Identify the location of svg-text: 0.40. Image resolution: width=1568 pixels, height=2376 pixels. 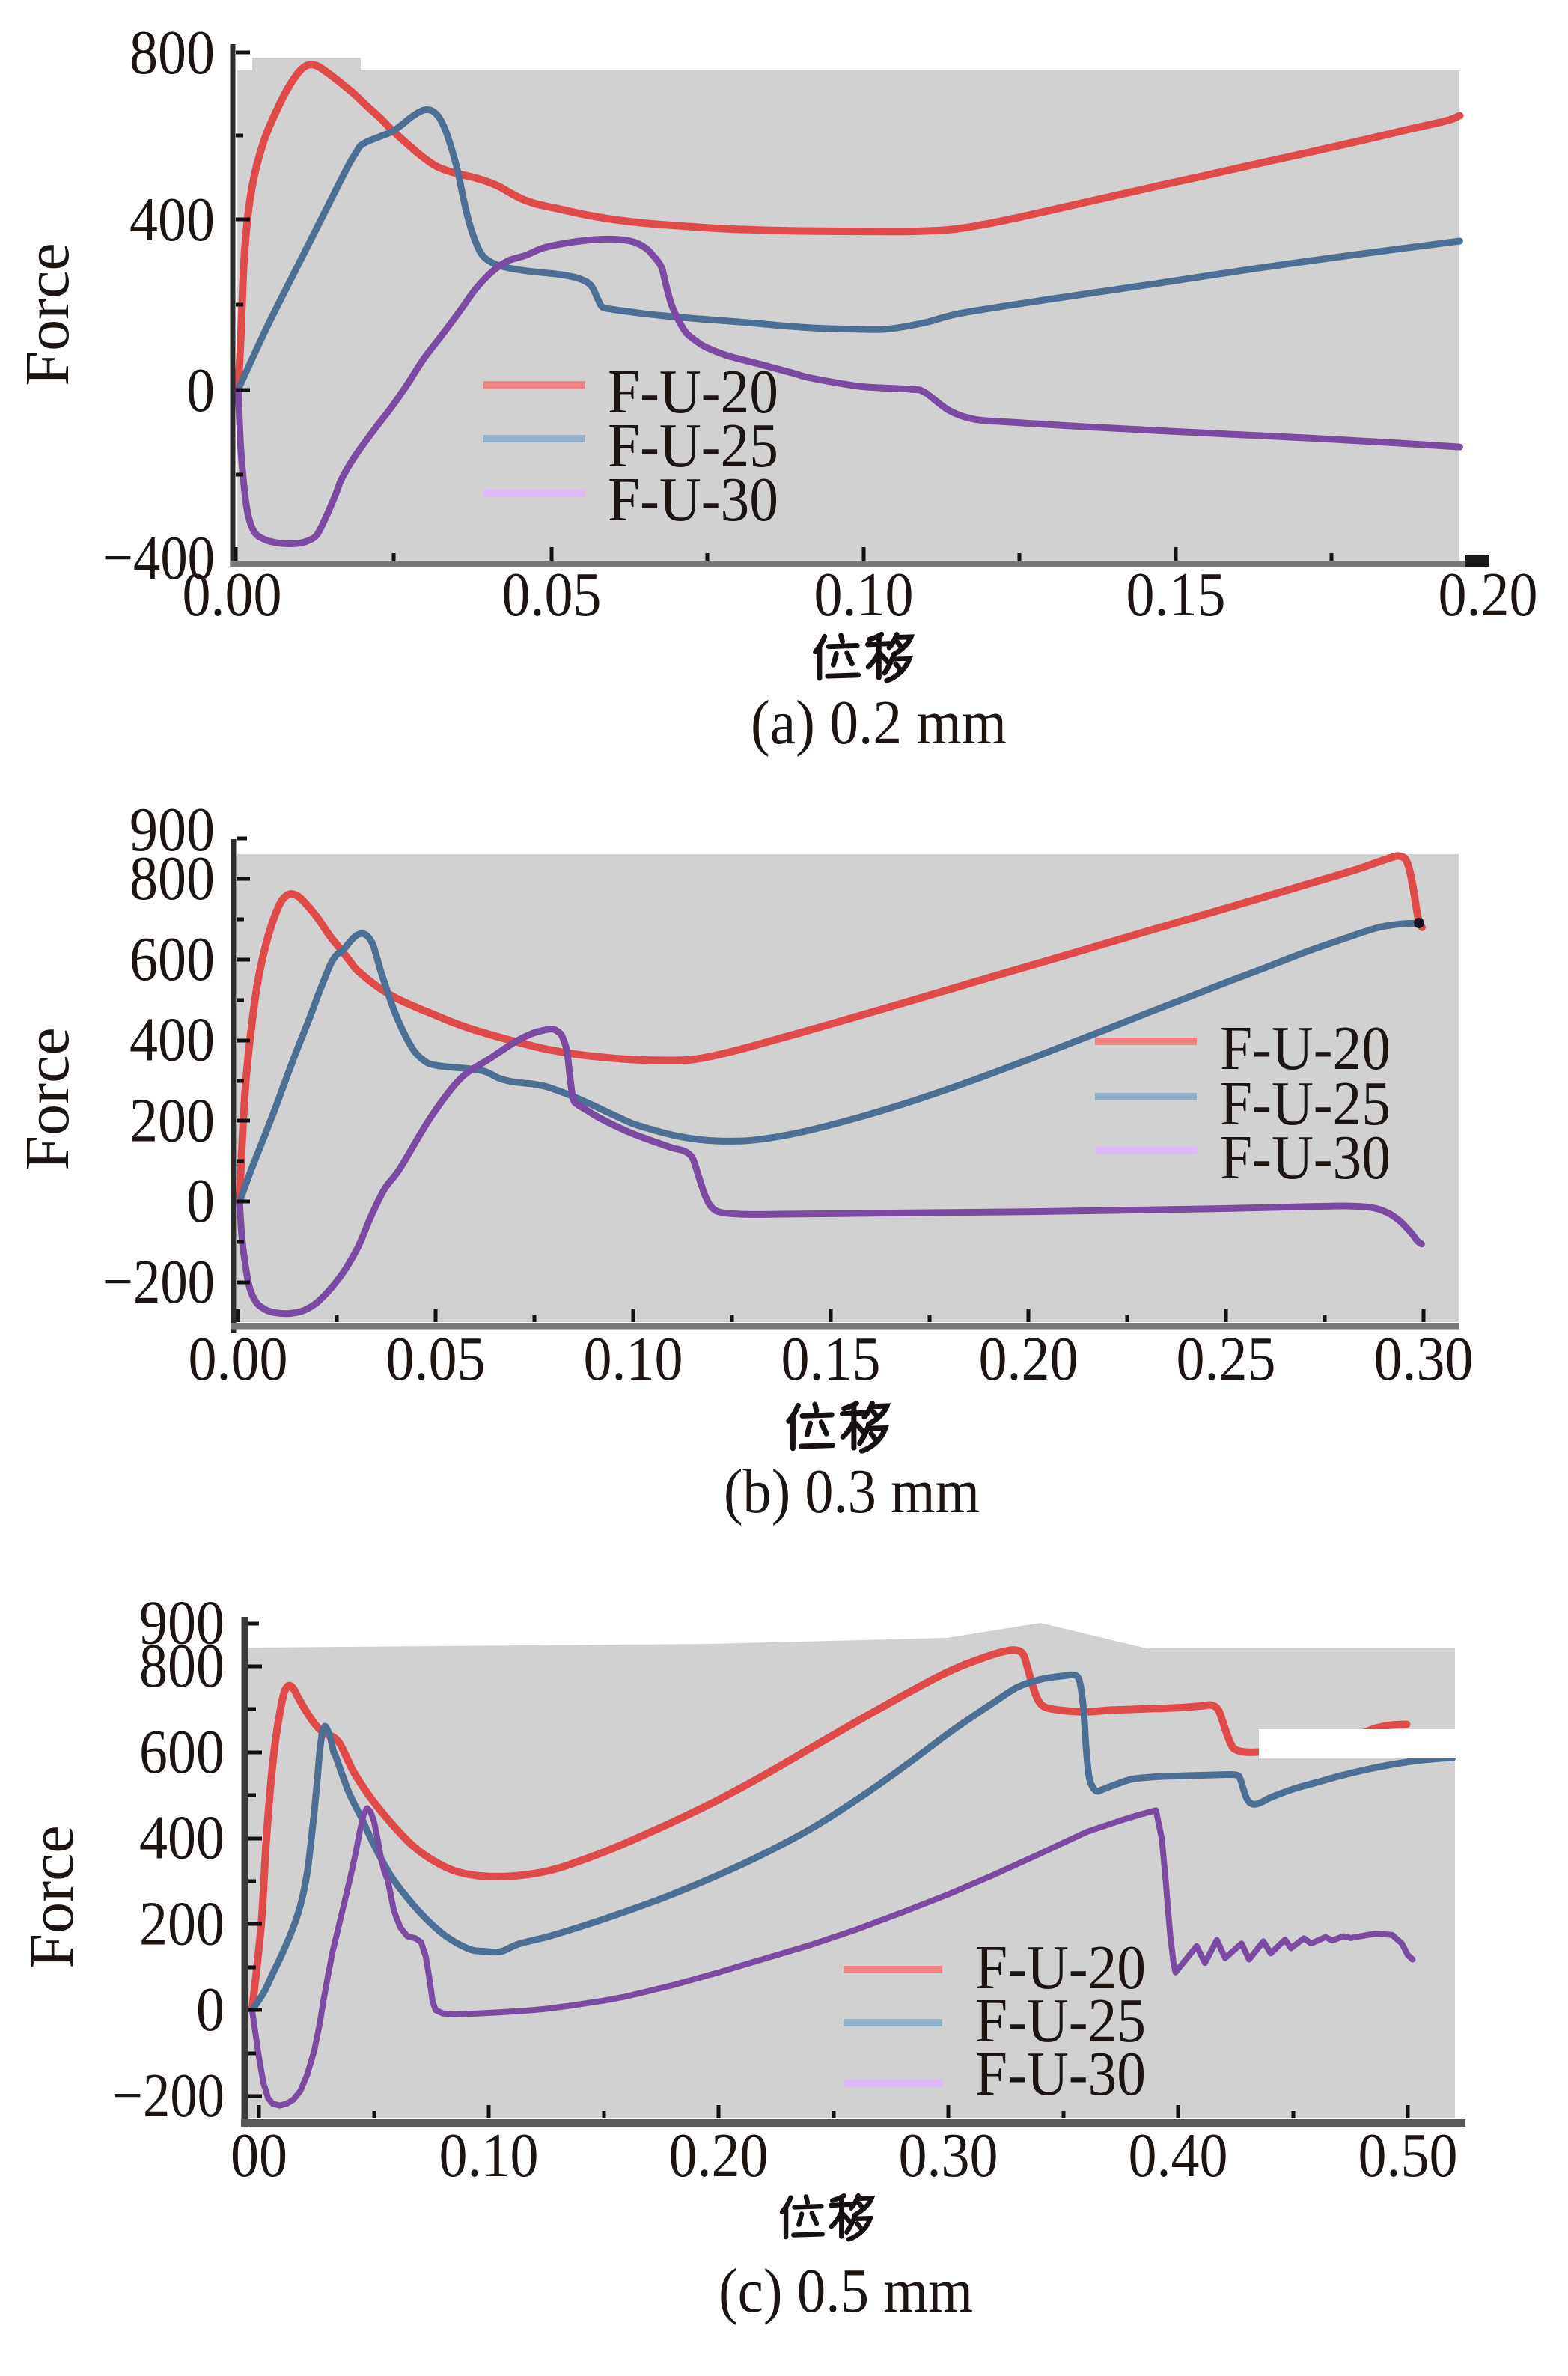
(1178, 2156).